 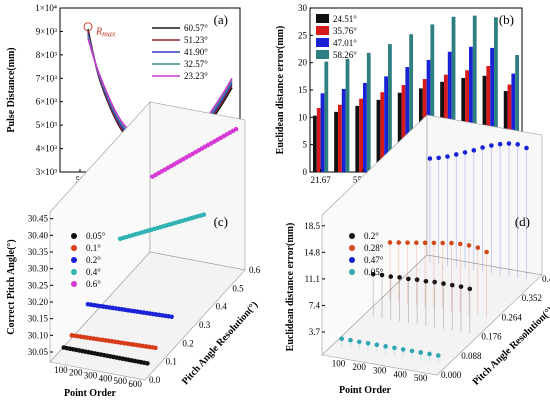 What do you see at coordinates (421, 378) in the screenshot?
I see `x-tick-label: 500` at bounding box center [421, 378].